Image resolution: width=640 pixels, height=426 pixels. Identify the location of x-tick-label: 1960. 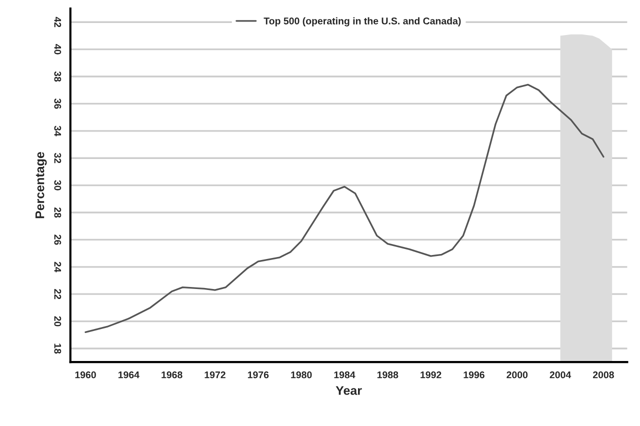
(85, 374).